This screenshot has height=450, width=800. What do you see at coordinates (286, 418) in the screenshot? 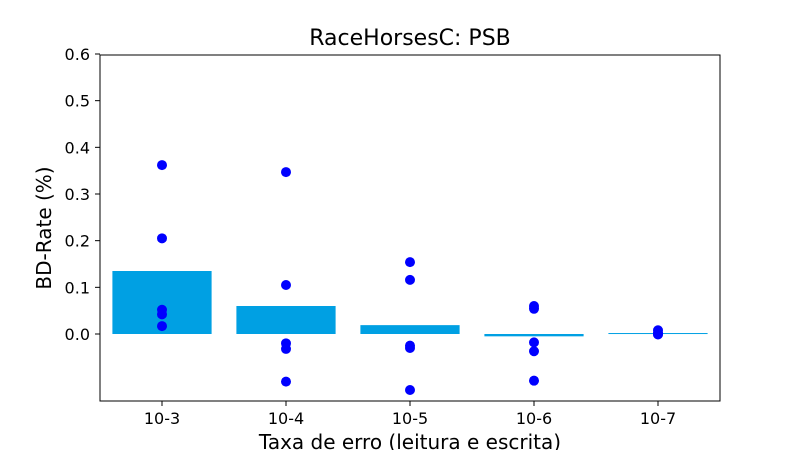
I see `x-tick-label: 10-4` at bounding box center [286, 418].